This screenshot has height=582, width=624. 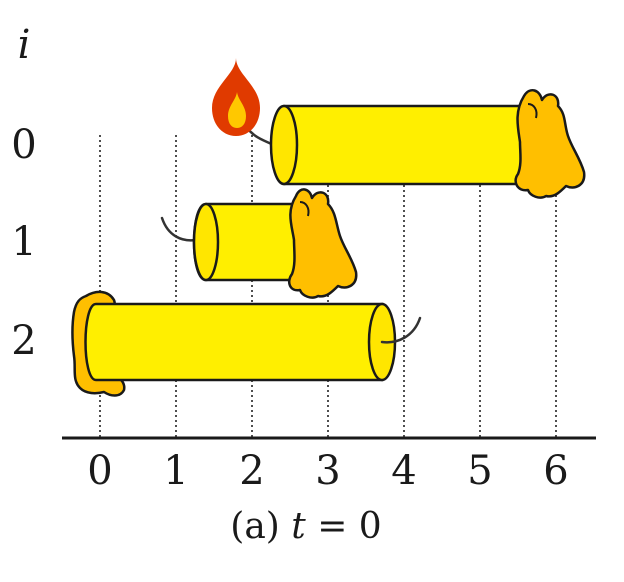 What do you see at coordinates (344, 526) in the screenshot?
I see `caption-equation: = 0` at bounding box center [344, 526].